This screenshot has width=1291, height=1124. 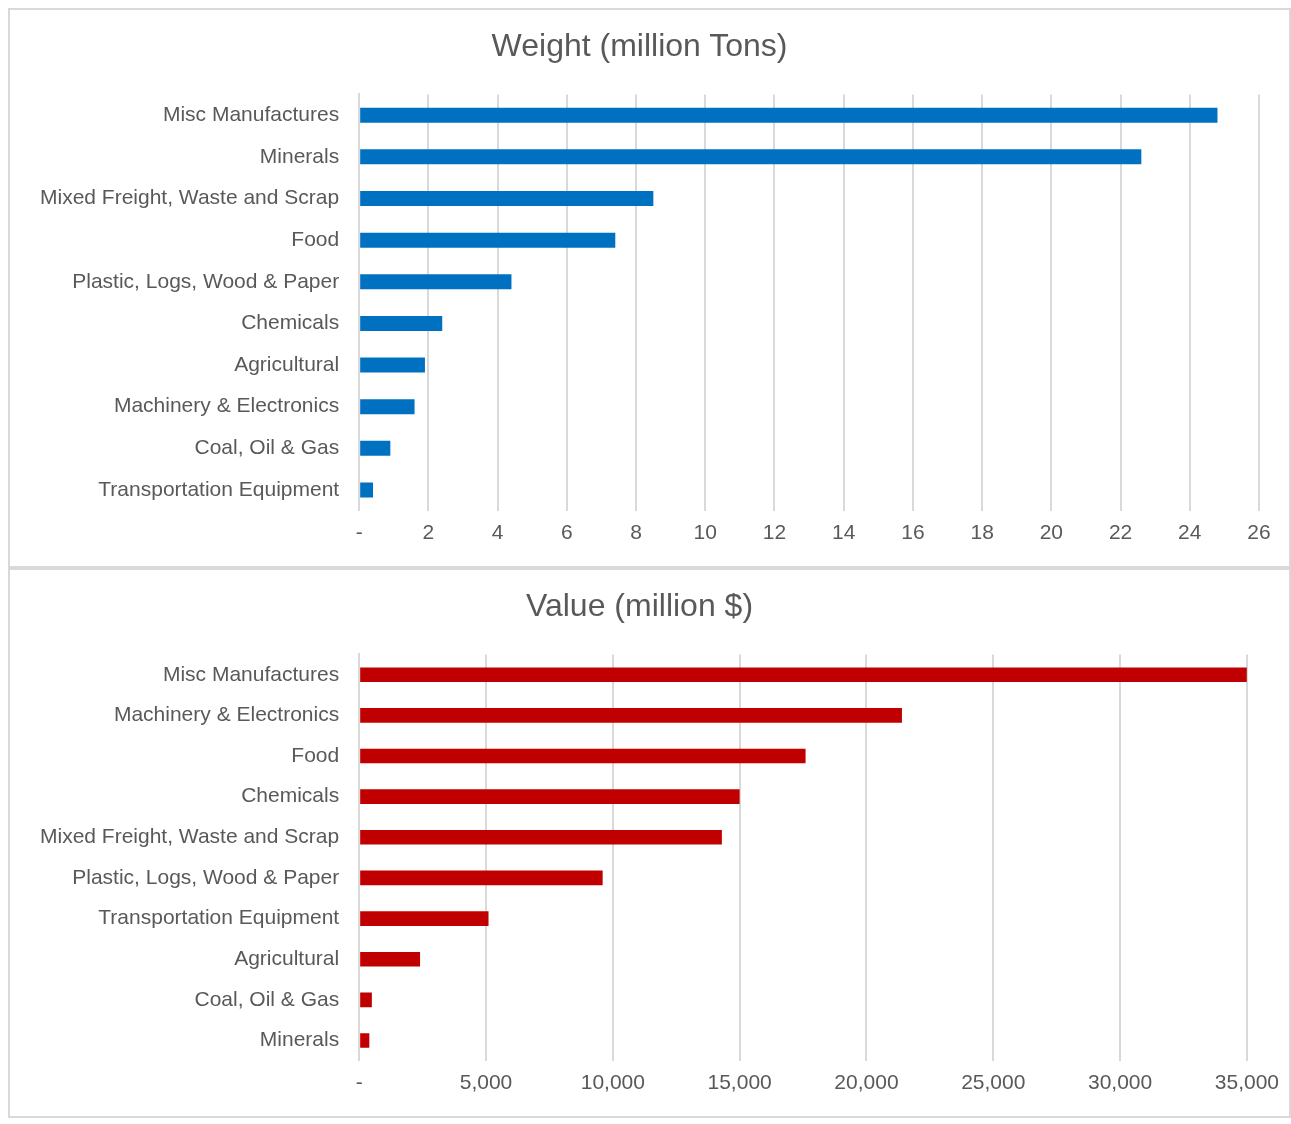 I want to click on x-tick-label: 2, so click(x=428, y=532).